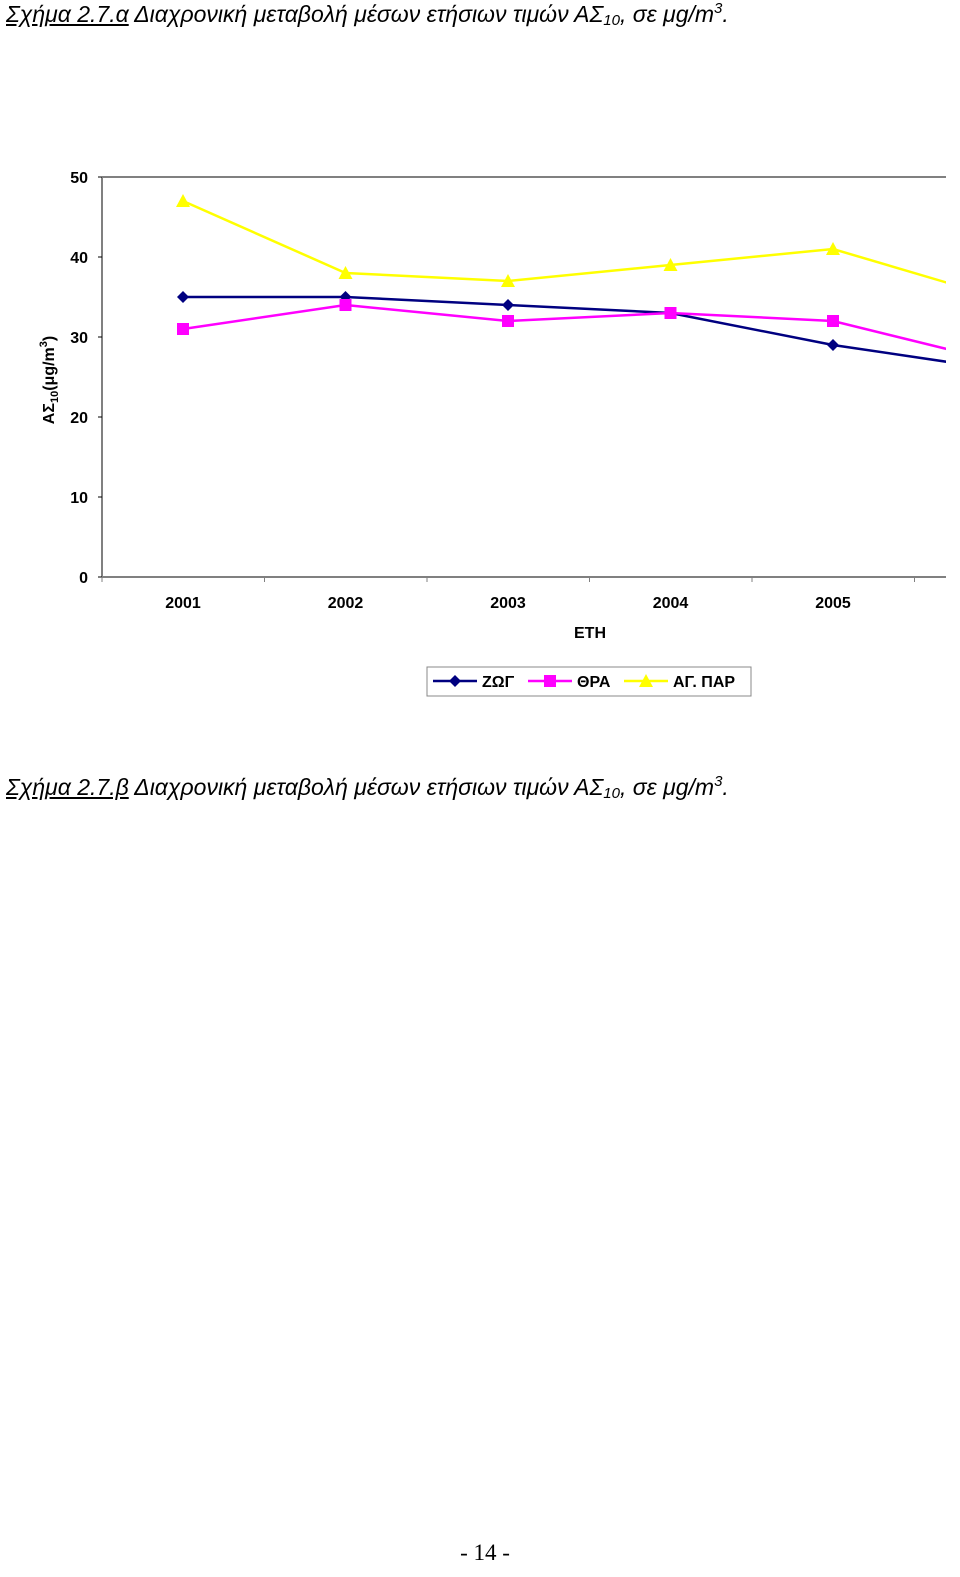 Image resolution: width=960 pixels, height=1577 pixels. What do you see at coordinates (833, 603) in the screenshot?
I see `x-tick-label: 2005` at bounding box center [833, 603].